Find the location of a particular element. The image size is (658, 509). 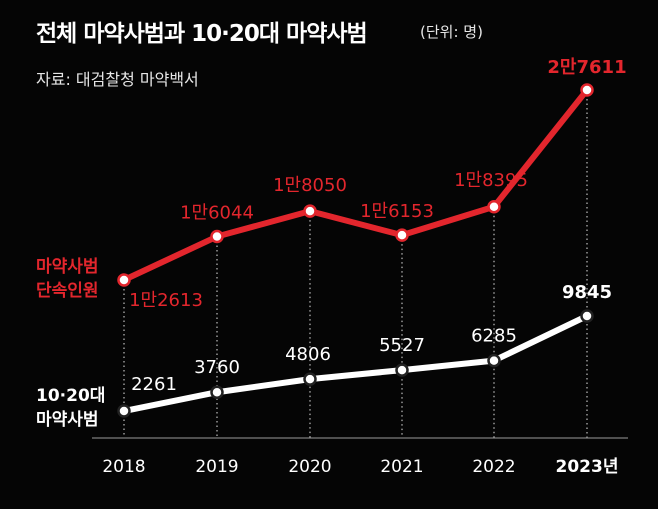

youth-data-label-0: 2261 is located at coordinates (154, 384).